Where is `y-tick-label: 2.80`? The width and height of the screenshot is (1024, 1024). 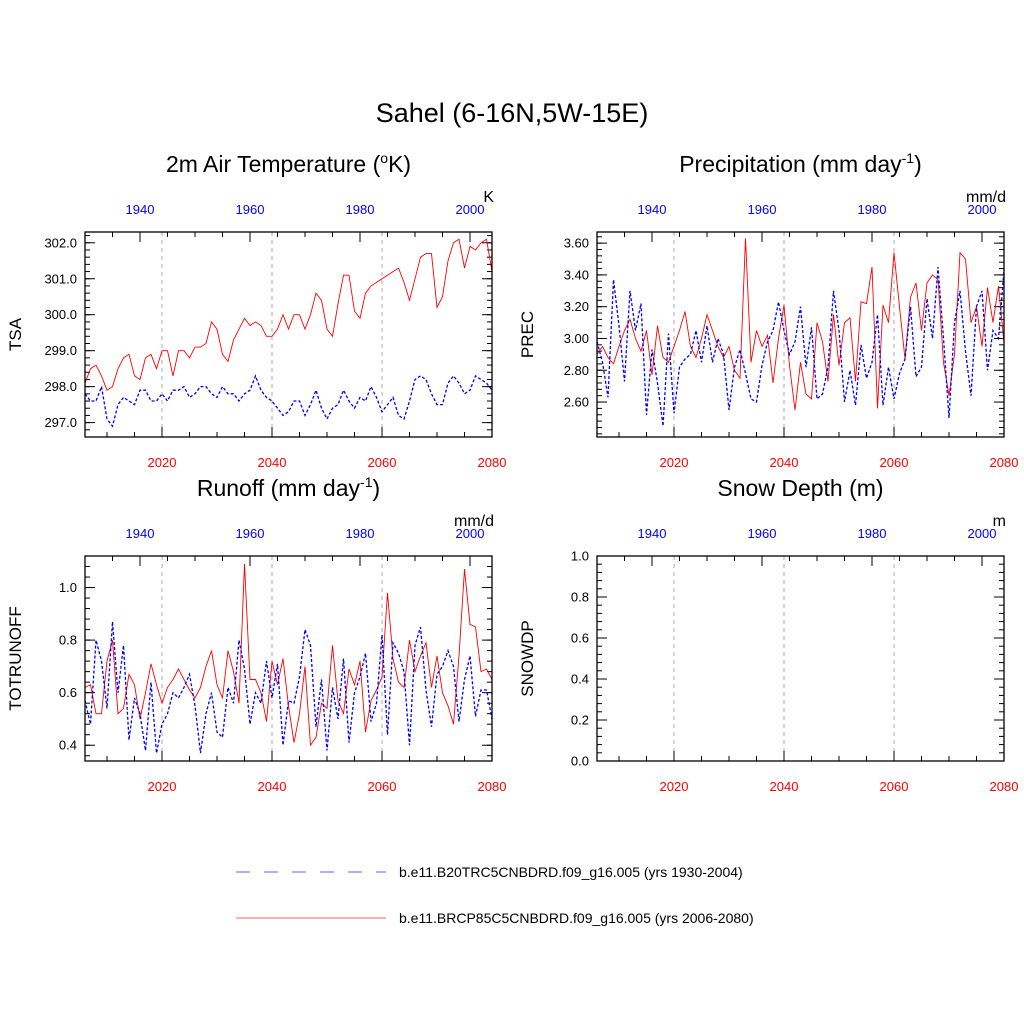 y-tick-label: 2.80 is located at coordinates (576, 370).